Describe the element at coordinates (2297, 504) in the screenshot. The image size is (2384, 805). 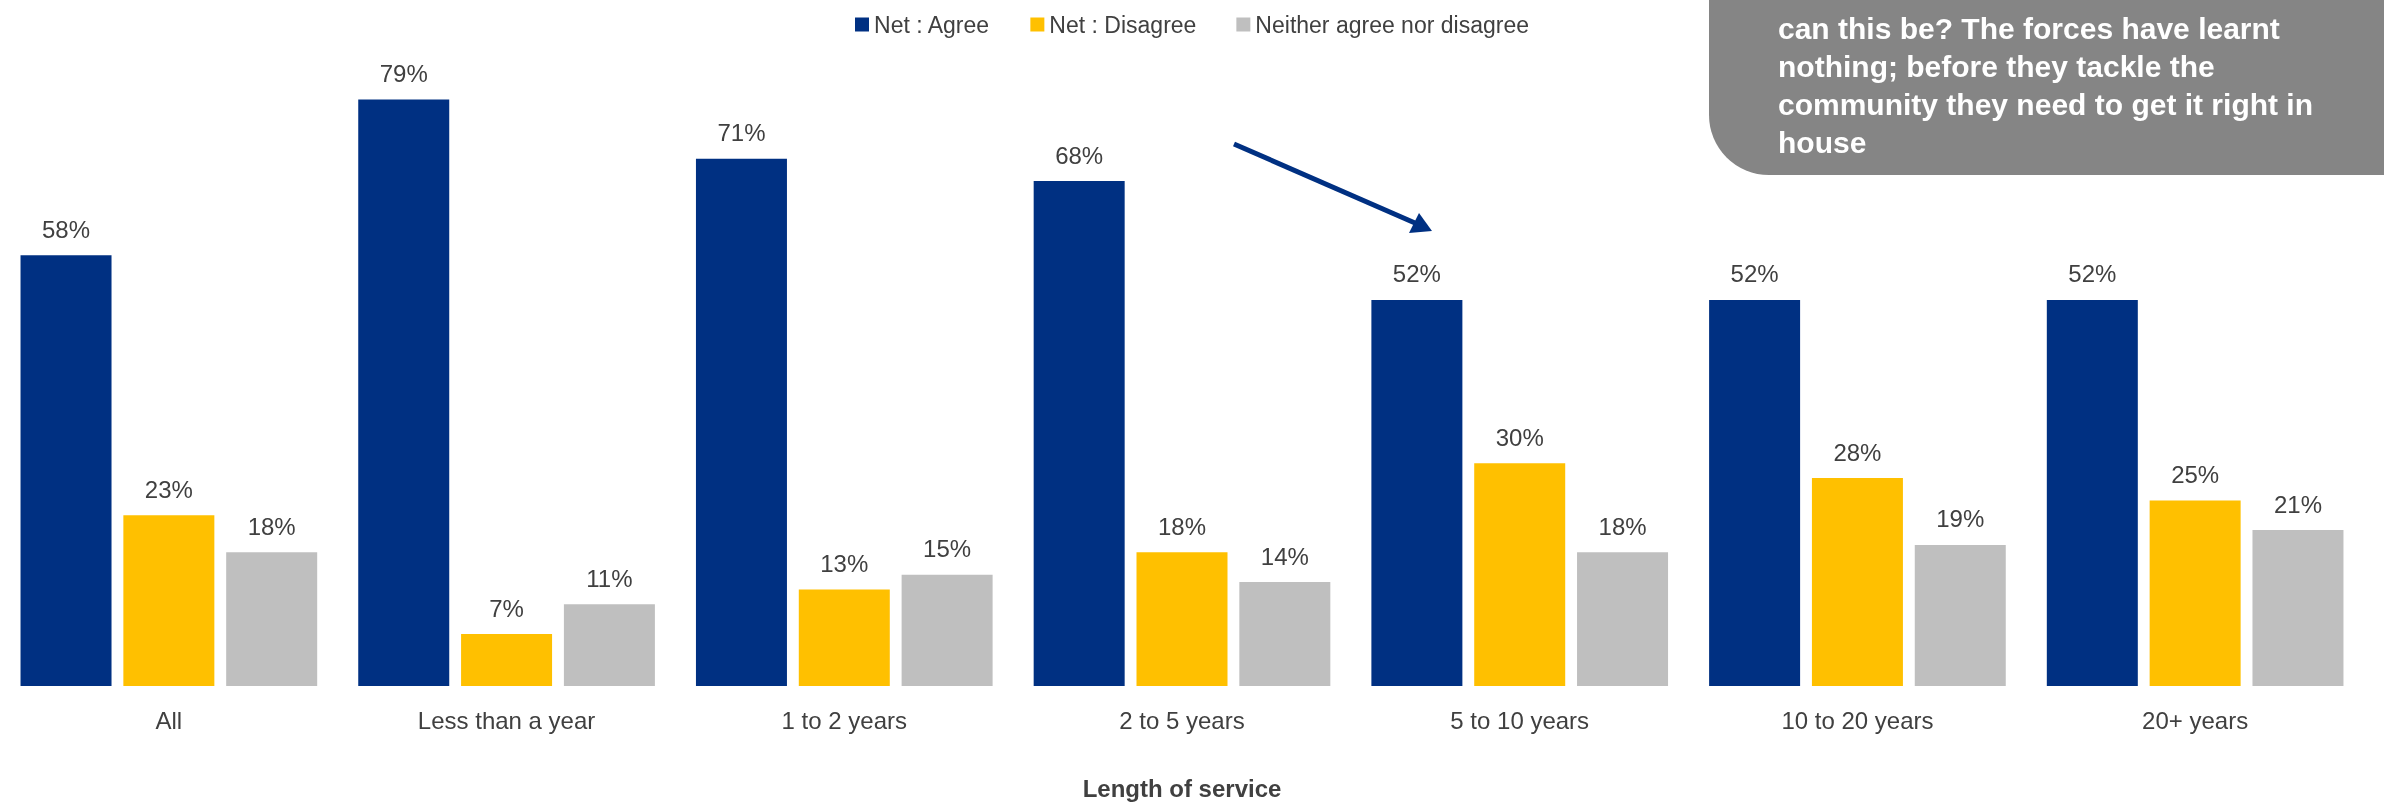
I see `data-label: 21%` at that location.